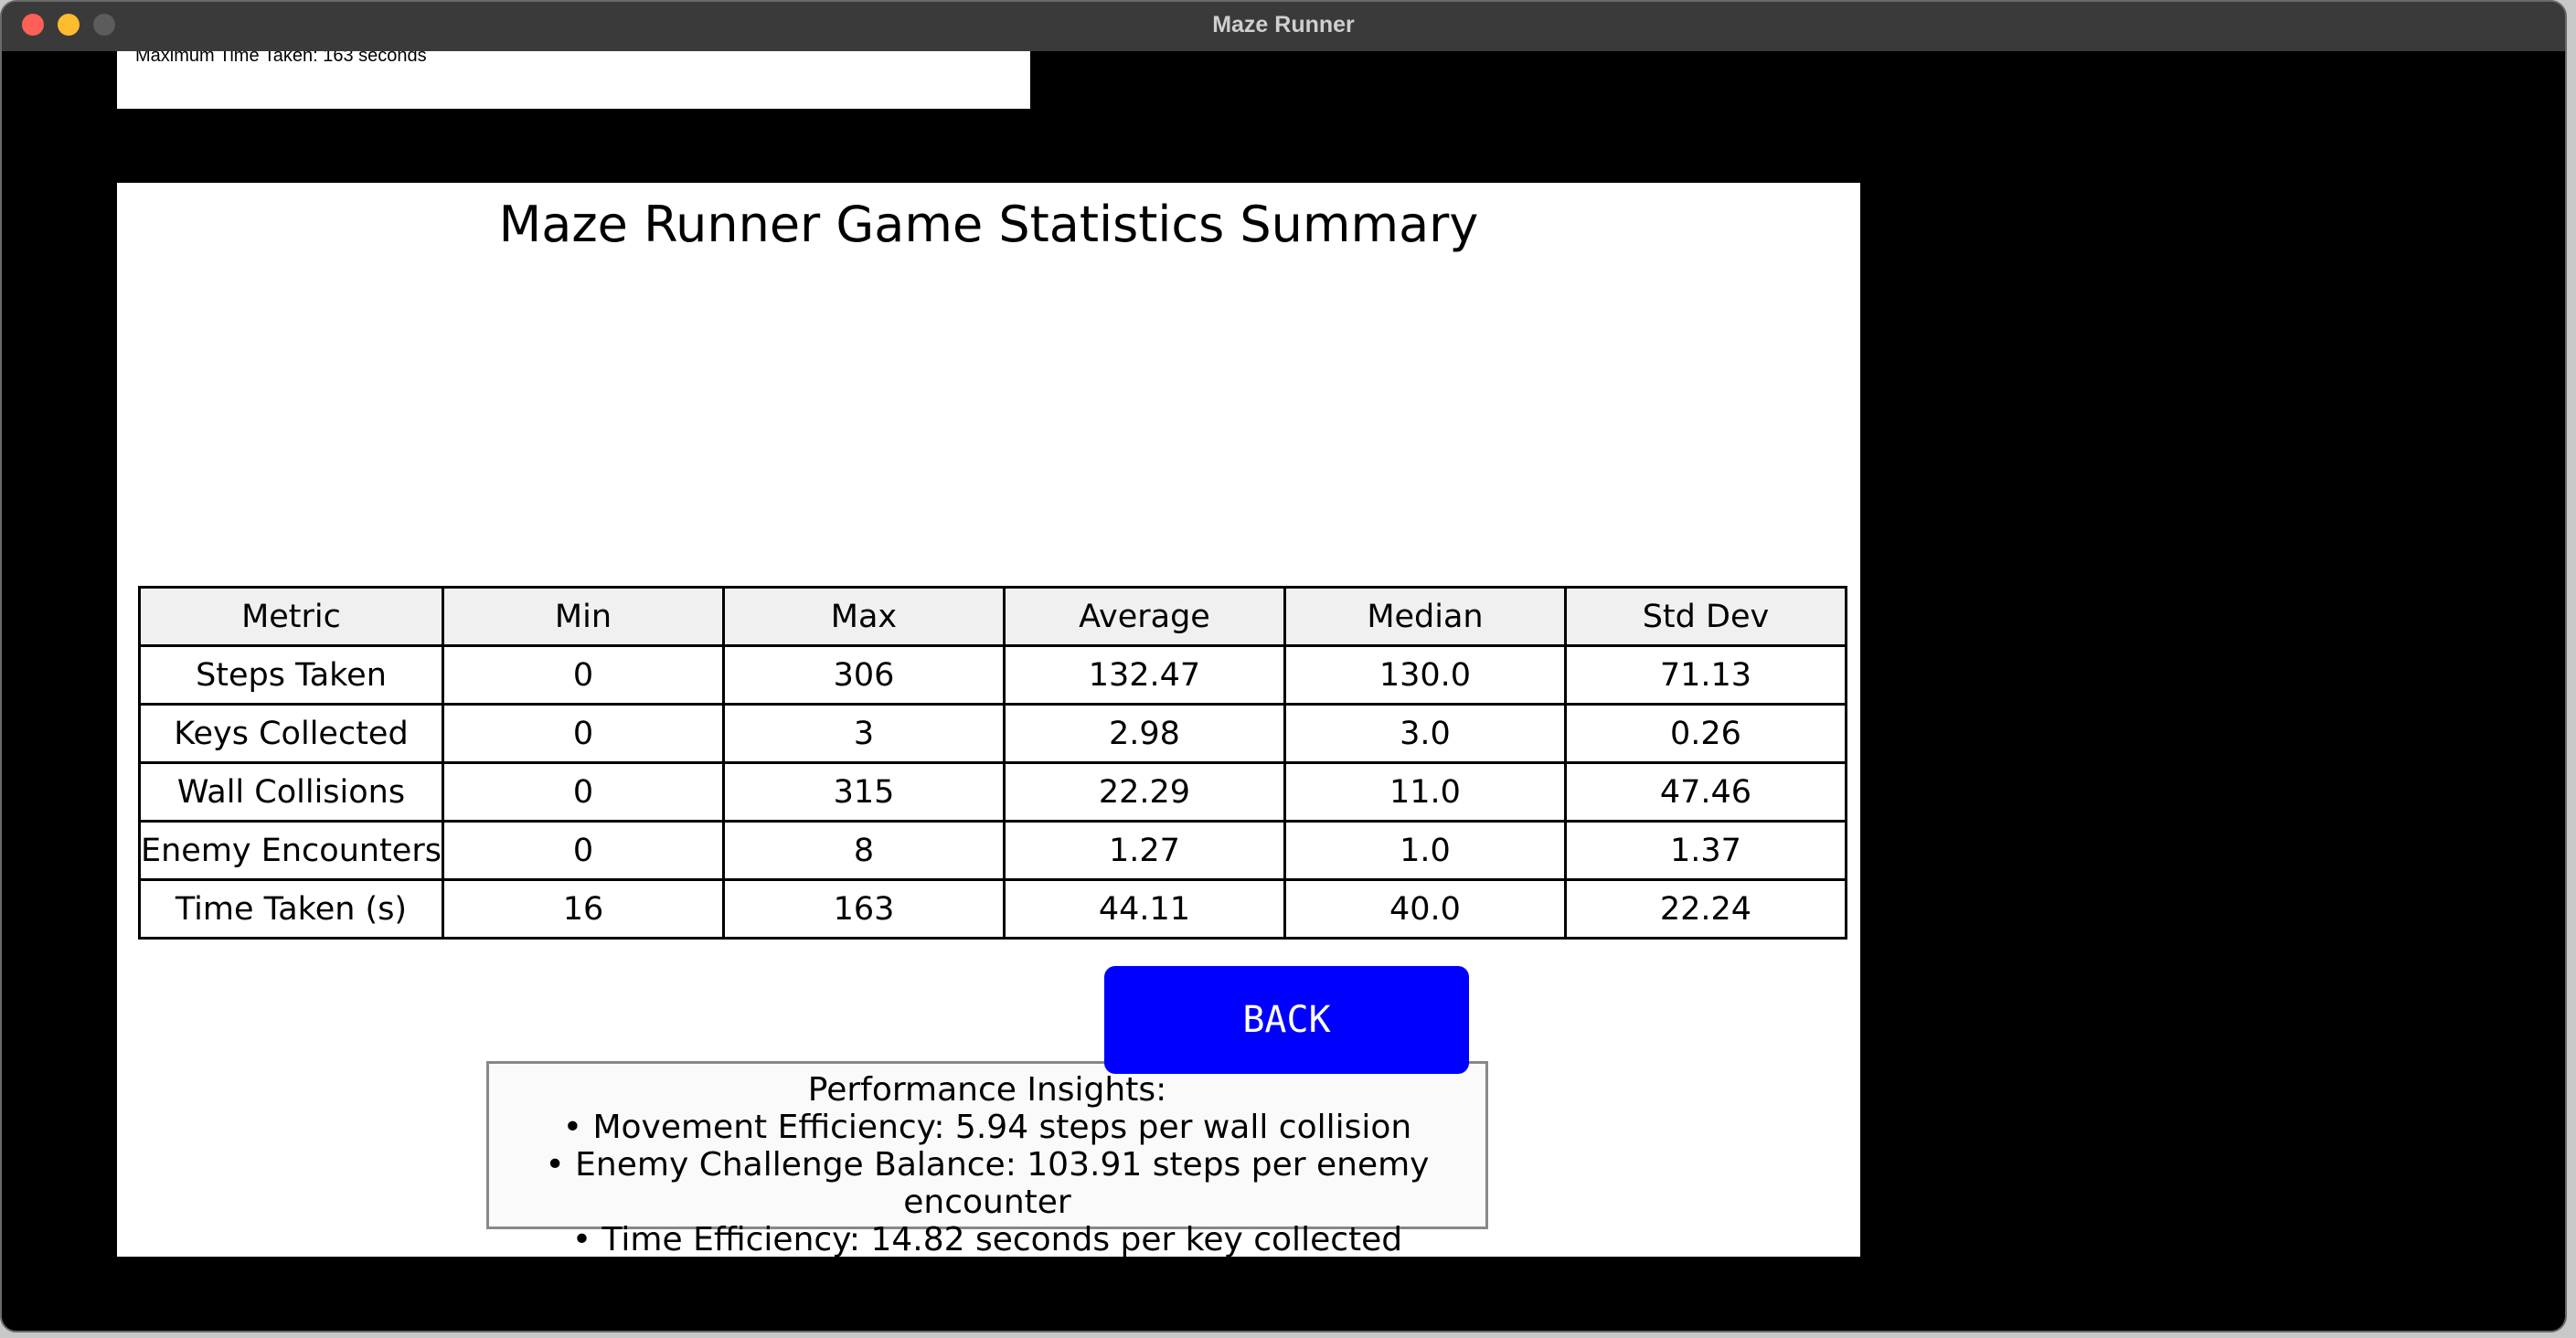 Image resolution: width=2576 pixels, height=1338 pixels. What do you see at coordinates (863, 616) in the screenshot?
I see `header-cell: Max` at bounding box center [863, 616].